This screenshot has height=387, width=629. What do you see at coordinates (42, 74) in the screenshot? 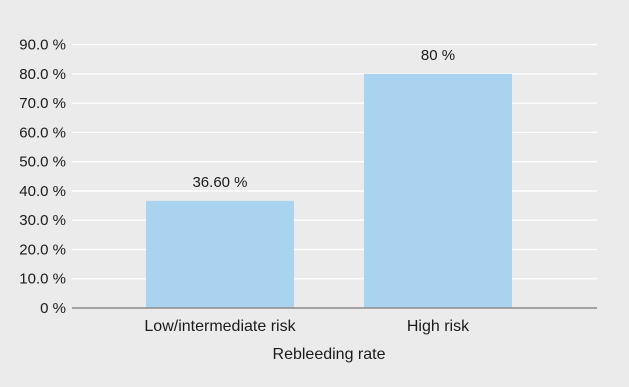
I see `y-tick-label: 80.0 %` at bounding box center [42, 74].